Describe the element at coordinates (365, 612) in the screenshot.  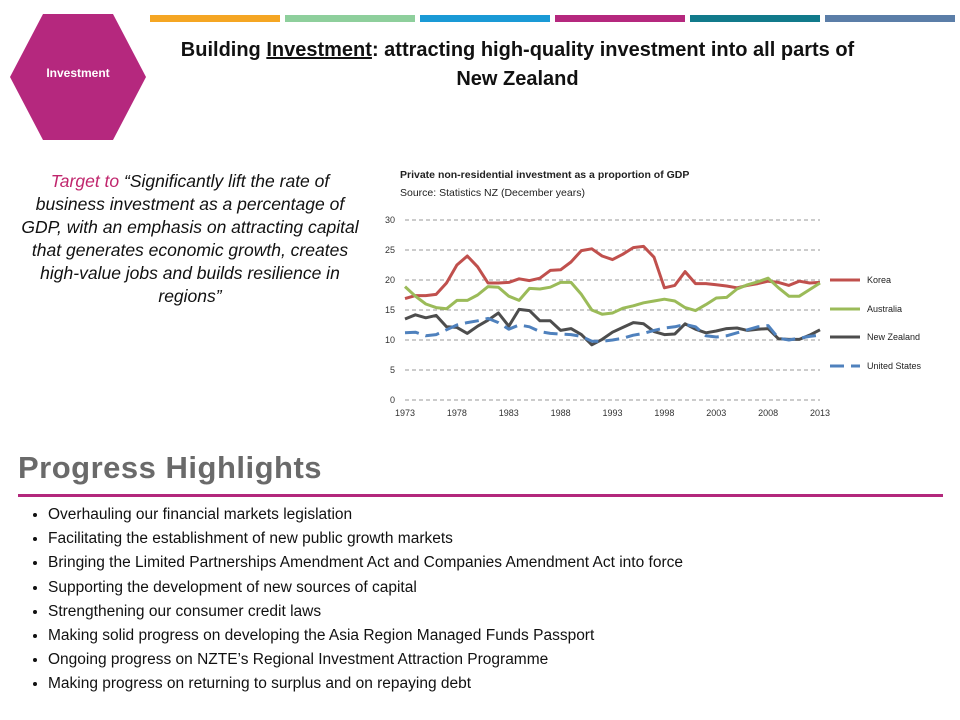
I see `progress-item: Strengthening our consumer credit laws` at that location.